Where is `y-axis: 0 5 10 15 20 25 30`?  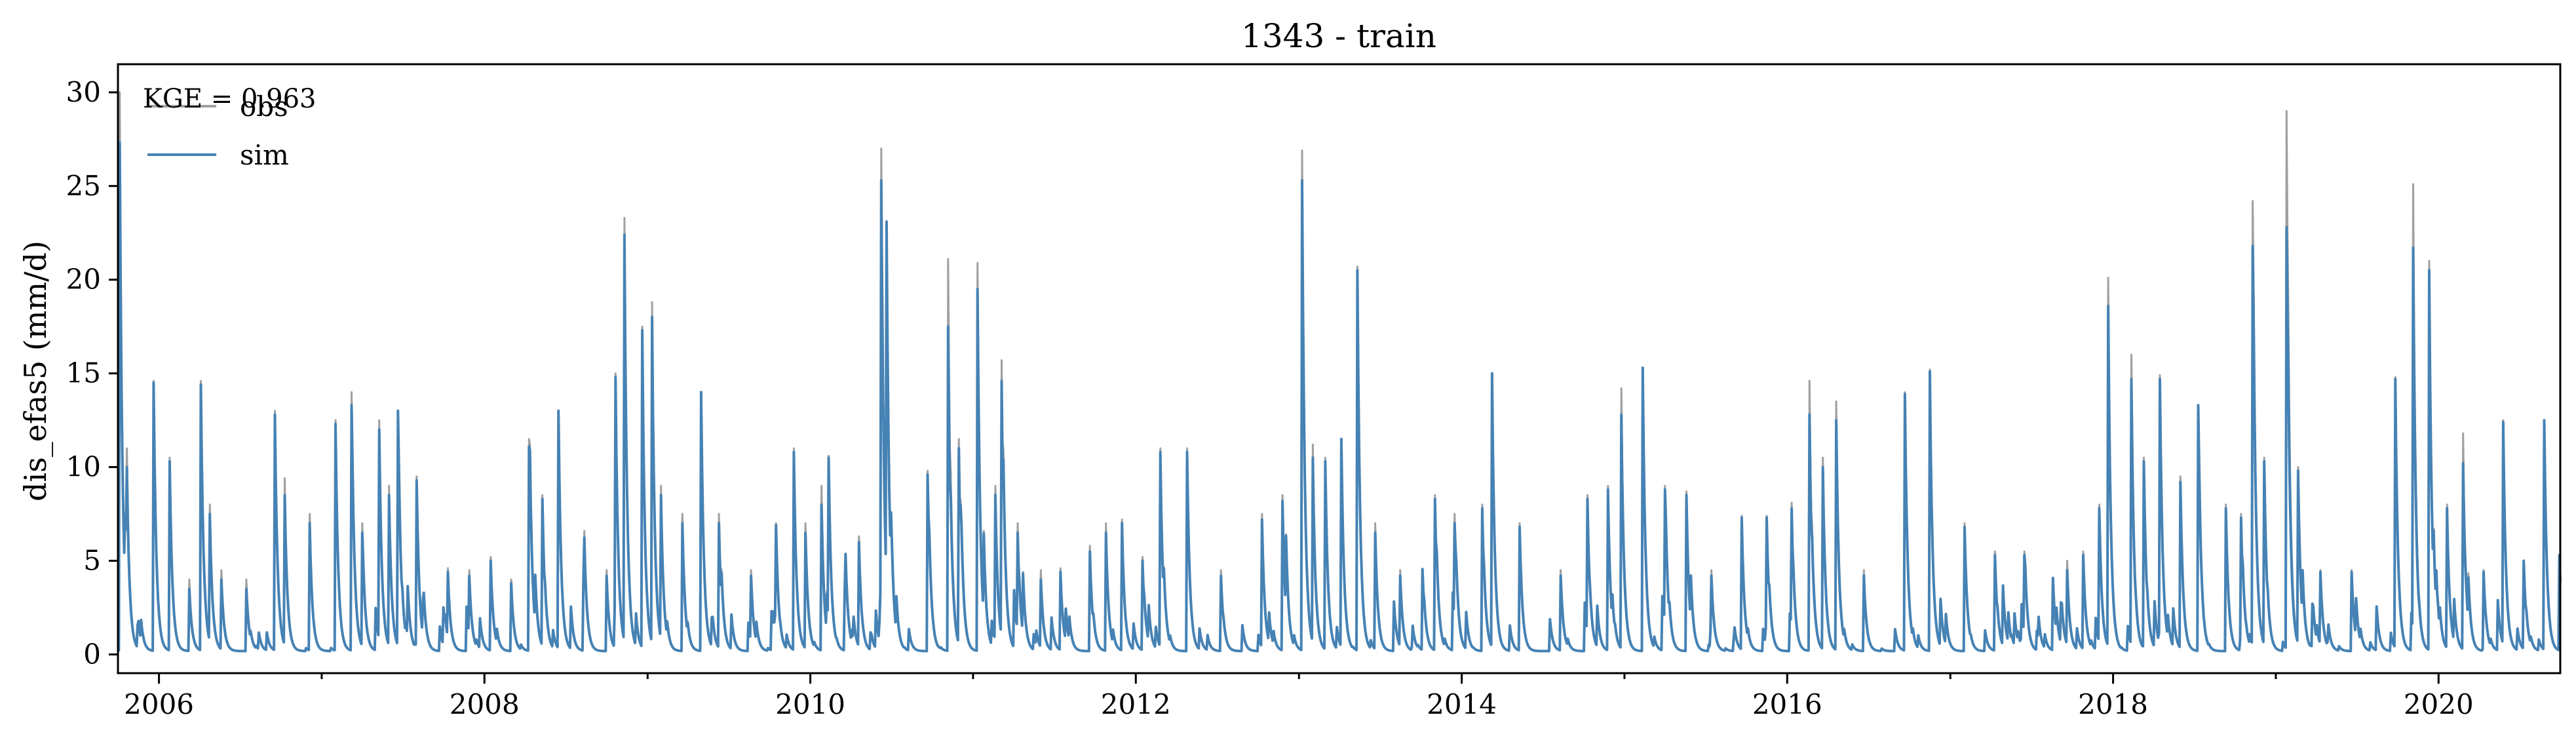 y-axis: 0 5 10 15 20 25 30 is located at coordinates (92, 373).